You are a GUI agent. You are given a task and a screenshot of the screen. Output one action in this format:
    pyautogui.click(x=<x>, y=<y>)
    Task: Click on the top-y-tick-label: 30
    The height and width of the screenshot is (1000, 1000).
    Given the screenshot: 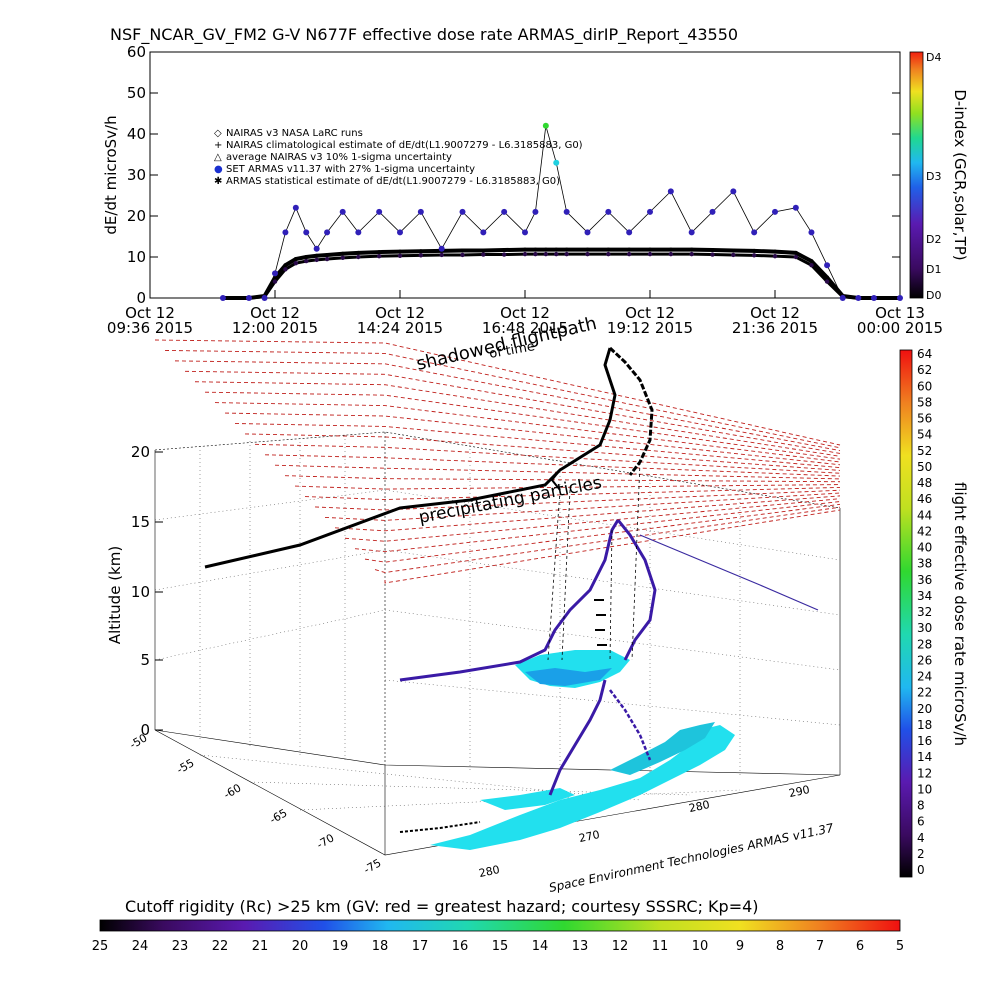 What is the action you would take?
    pyautogui.click(x=136, y=175)
    